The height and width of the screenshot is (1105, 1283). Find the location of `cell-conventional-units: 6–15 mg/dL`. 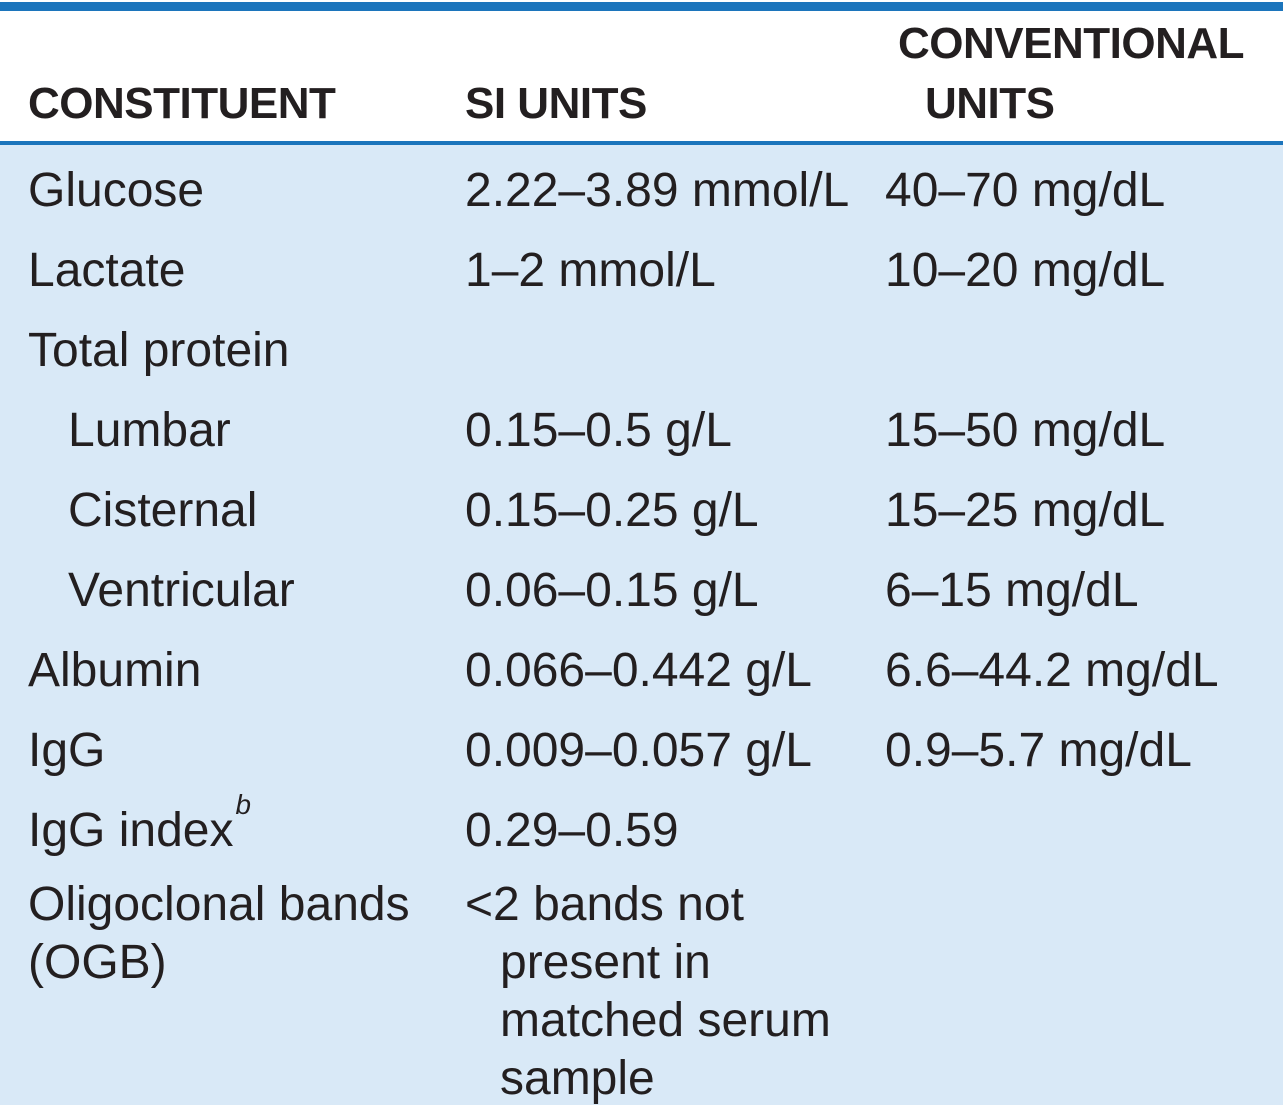

cell-conventional-units: 6–15 mg/dL is located at coordinates (1012, 591).